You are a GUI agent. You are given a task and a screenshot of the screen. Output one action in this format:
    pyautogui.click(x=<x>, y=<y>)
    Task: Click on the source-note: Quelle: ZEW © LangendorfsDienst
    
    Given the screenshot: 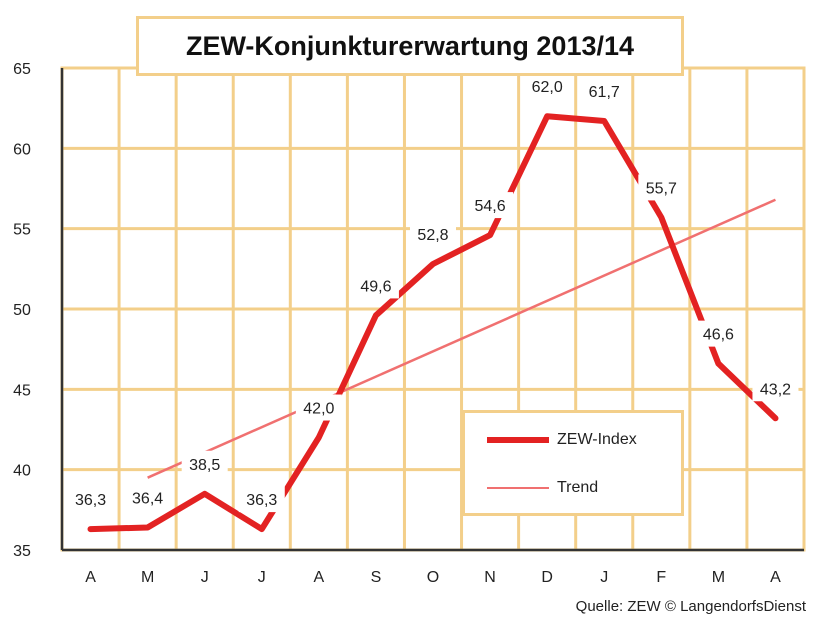 What is the action you would take?
    pyautogui.click(x=690, y=606)
    